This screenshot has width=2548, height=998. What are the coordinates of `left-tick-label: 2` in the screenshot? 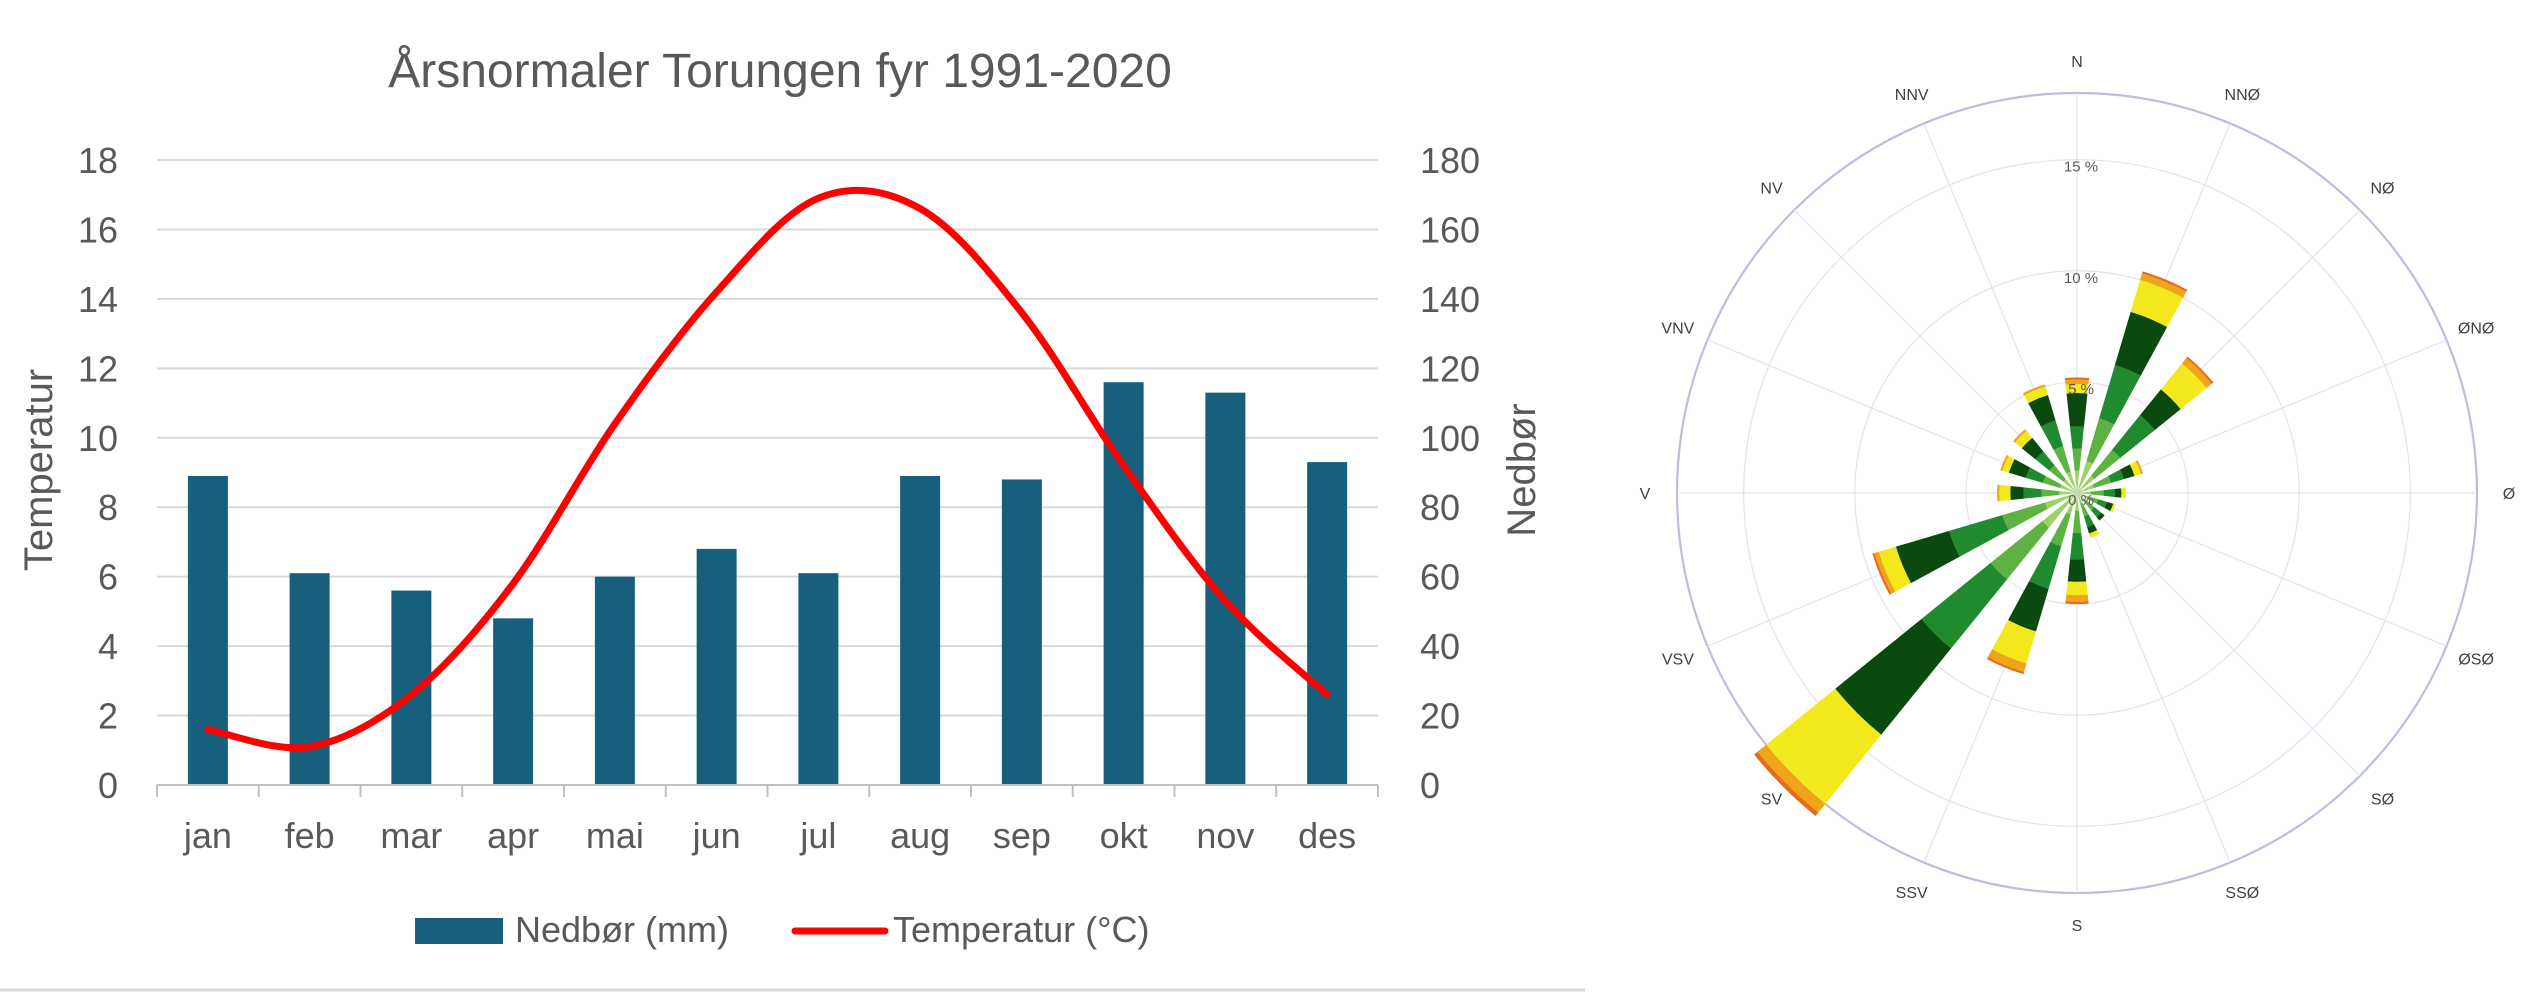 It's located at (108, 716).